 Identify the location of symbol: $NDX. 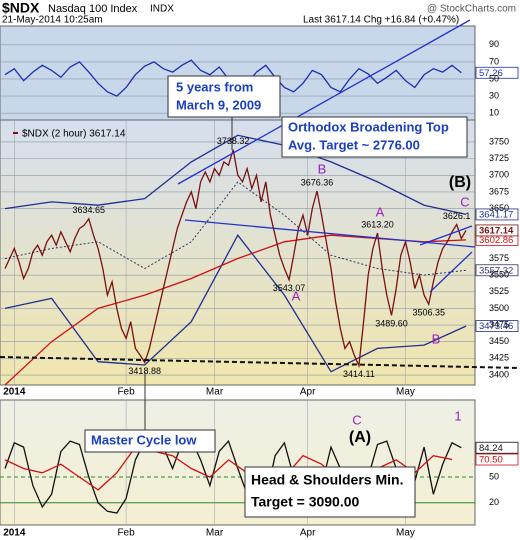
(21, 8).